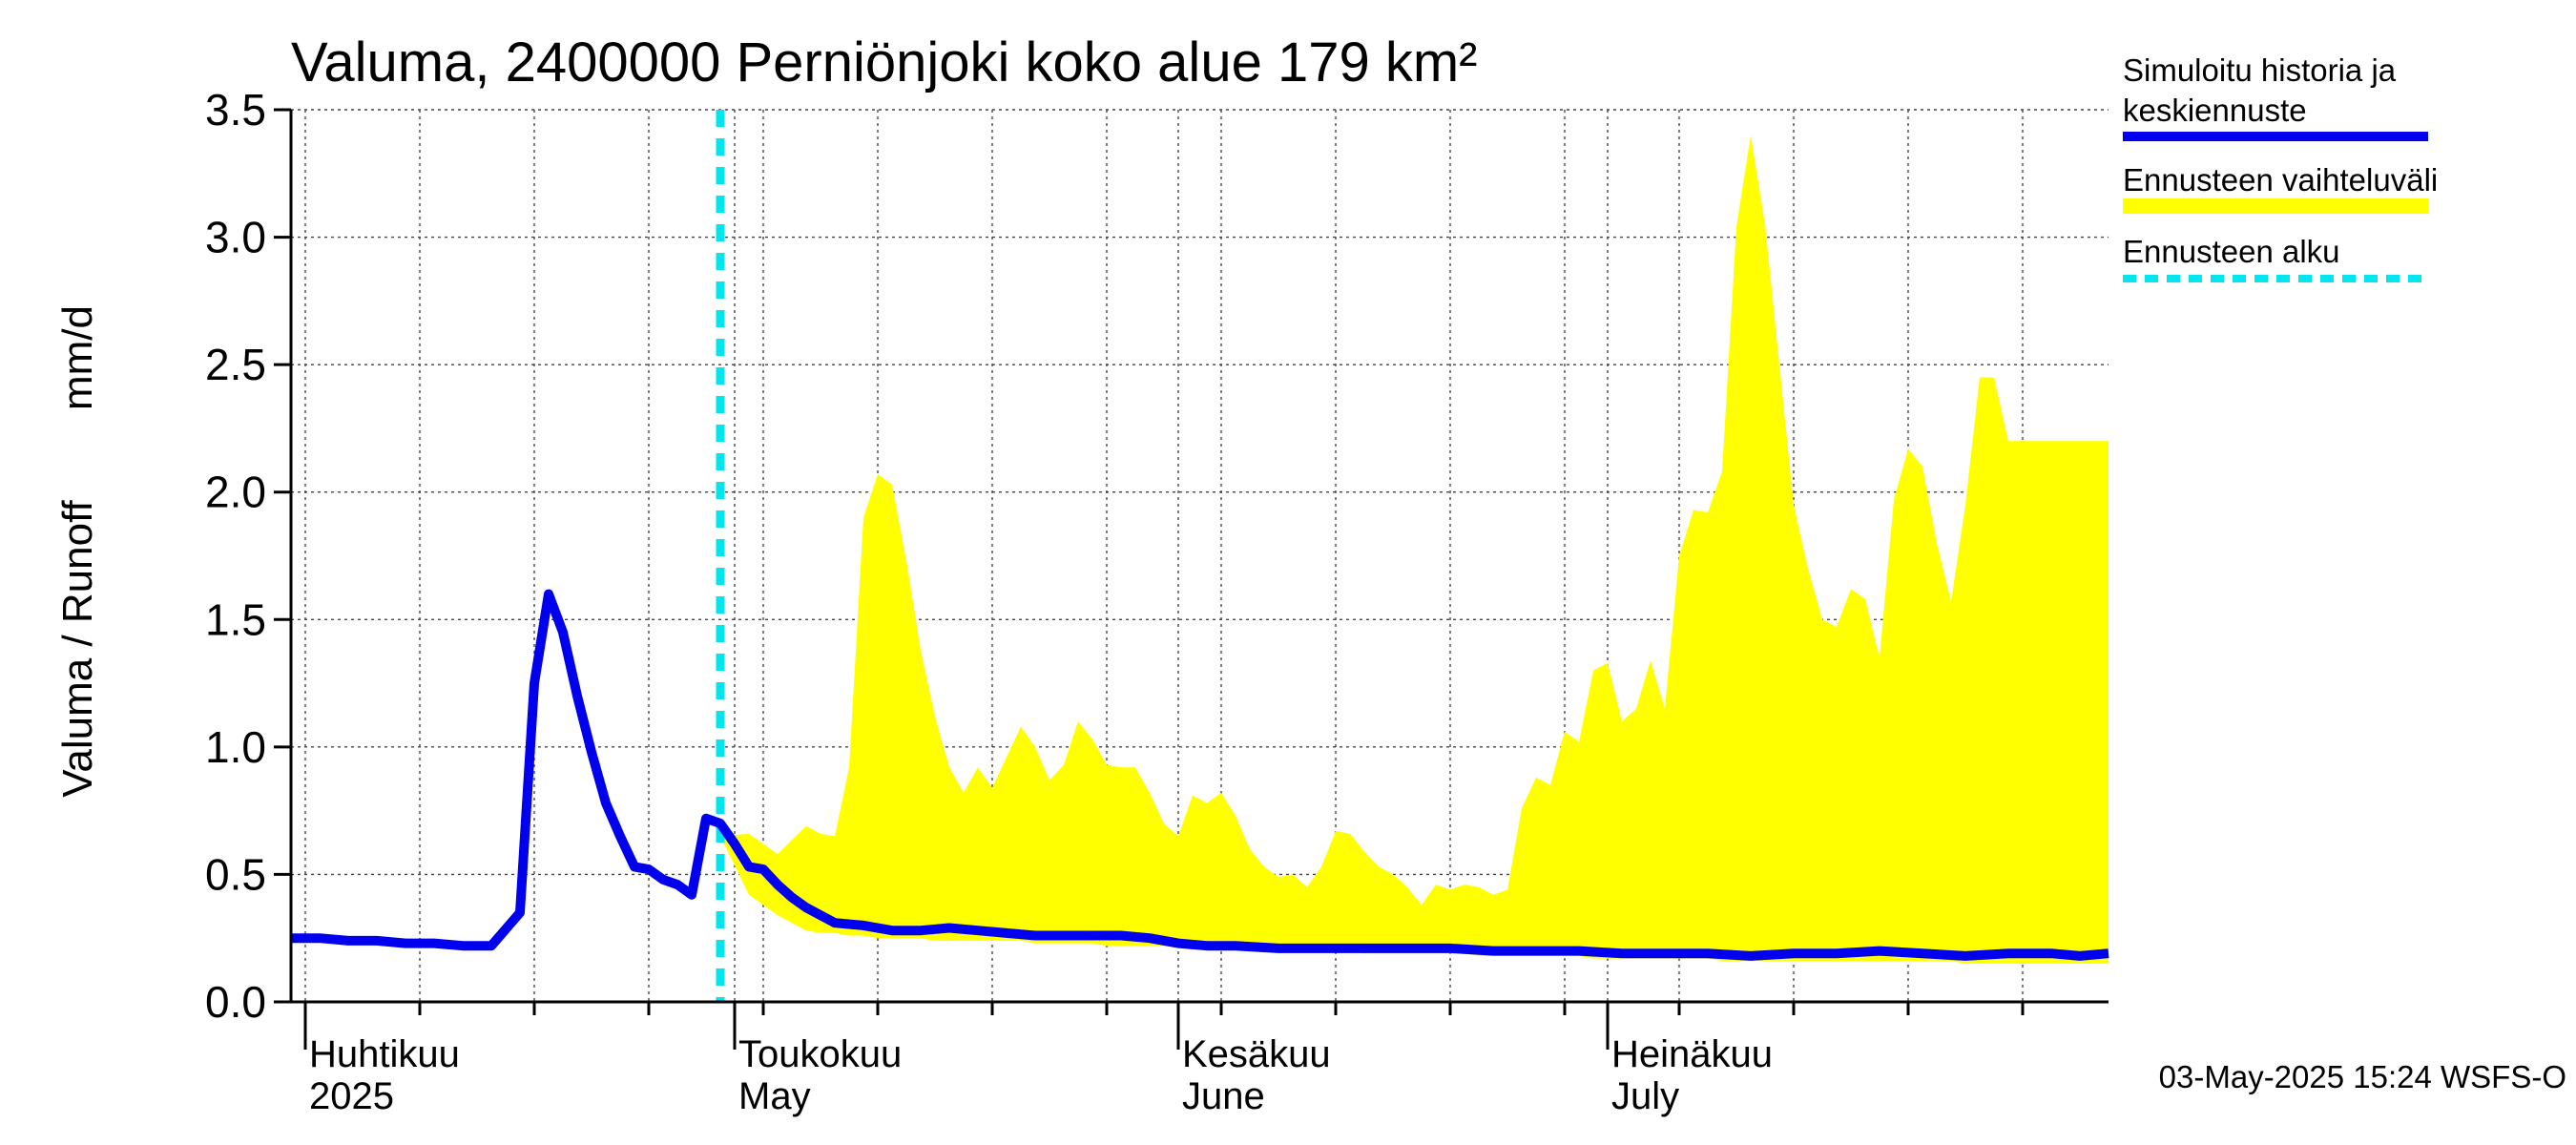 This screenshot has width=2576, height=1145. What do you see at coordinates (77, 357) in the screenshot?
I see `y-axis-unit: mm/d` at bounding box center [77, 357].